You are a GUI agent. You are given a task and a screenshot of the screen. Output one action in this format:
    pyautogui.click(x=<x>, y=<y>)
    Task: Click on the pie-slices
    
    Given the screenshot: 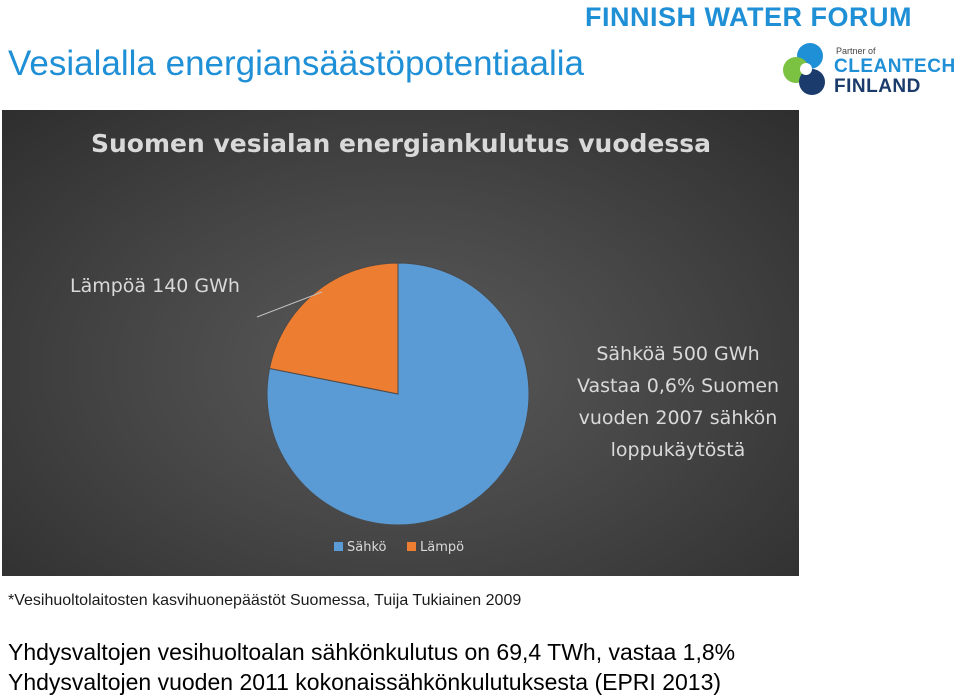 What is the action you would take?
    pyautogui.click(x=398, y=394)
    